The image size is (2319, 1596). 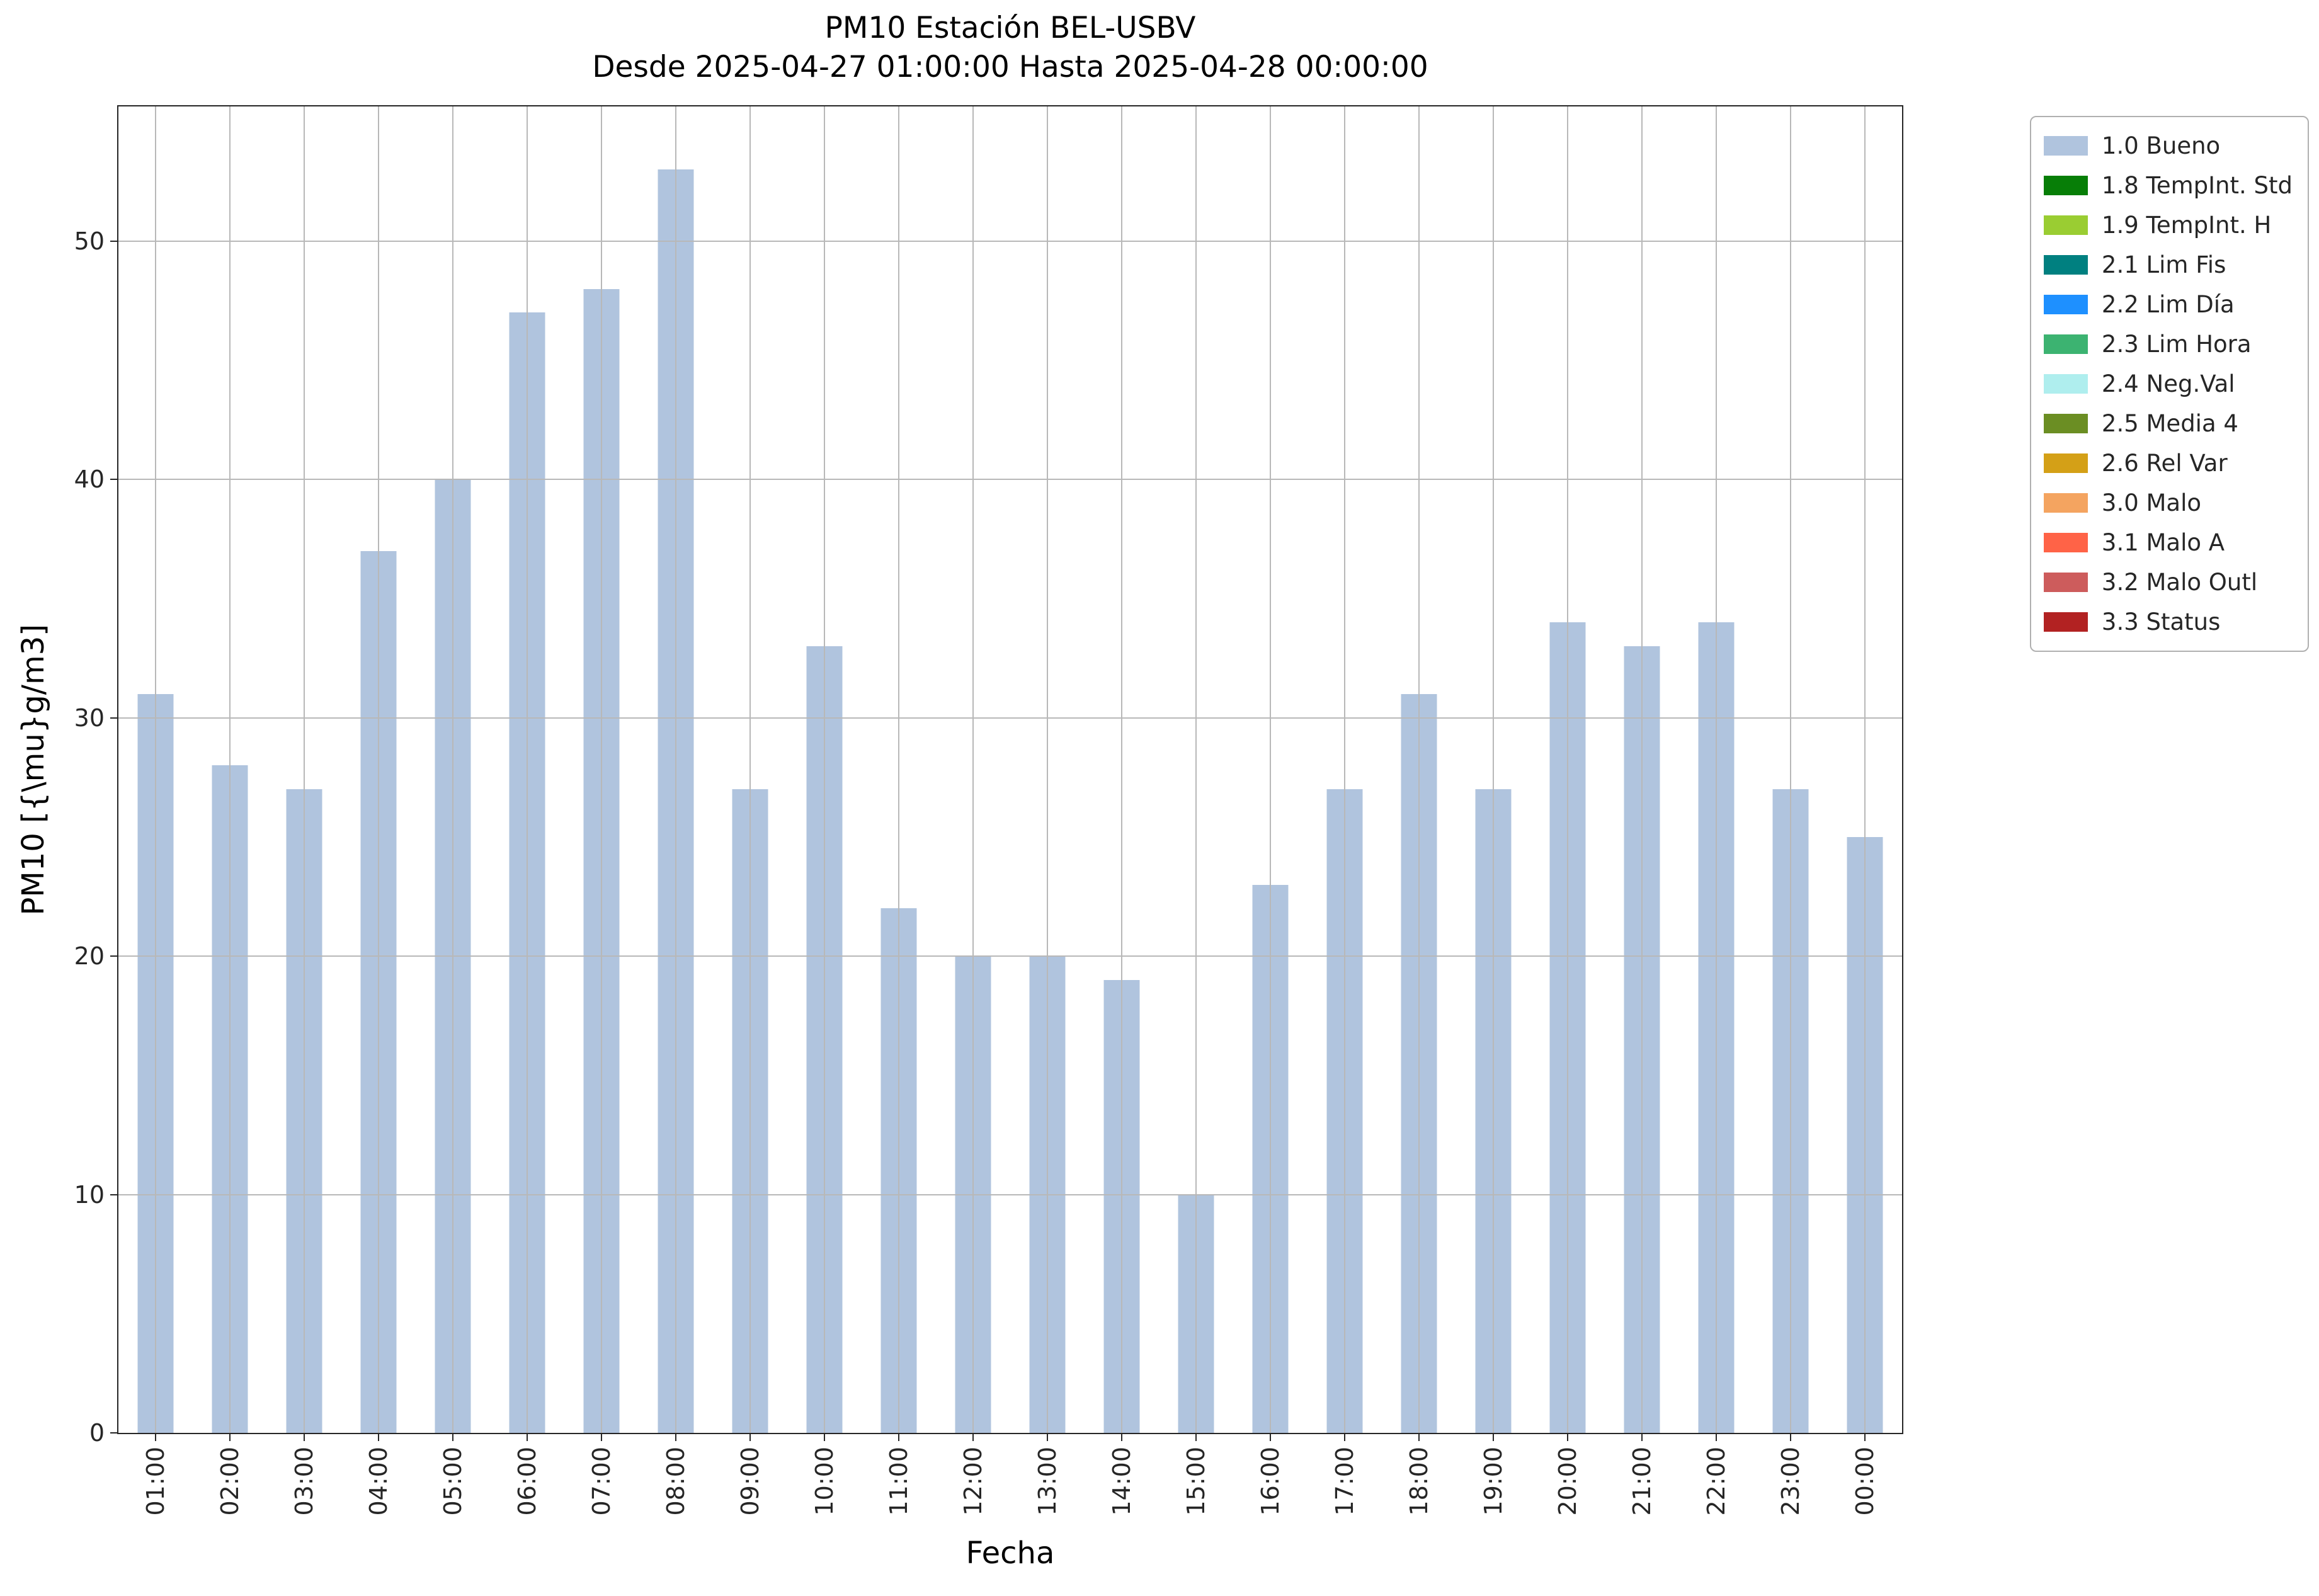 I want to click on x-tick-label: 06:00, so click(x=527, y=1481).